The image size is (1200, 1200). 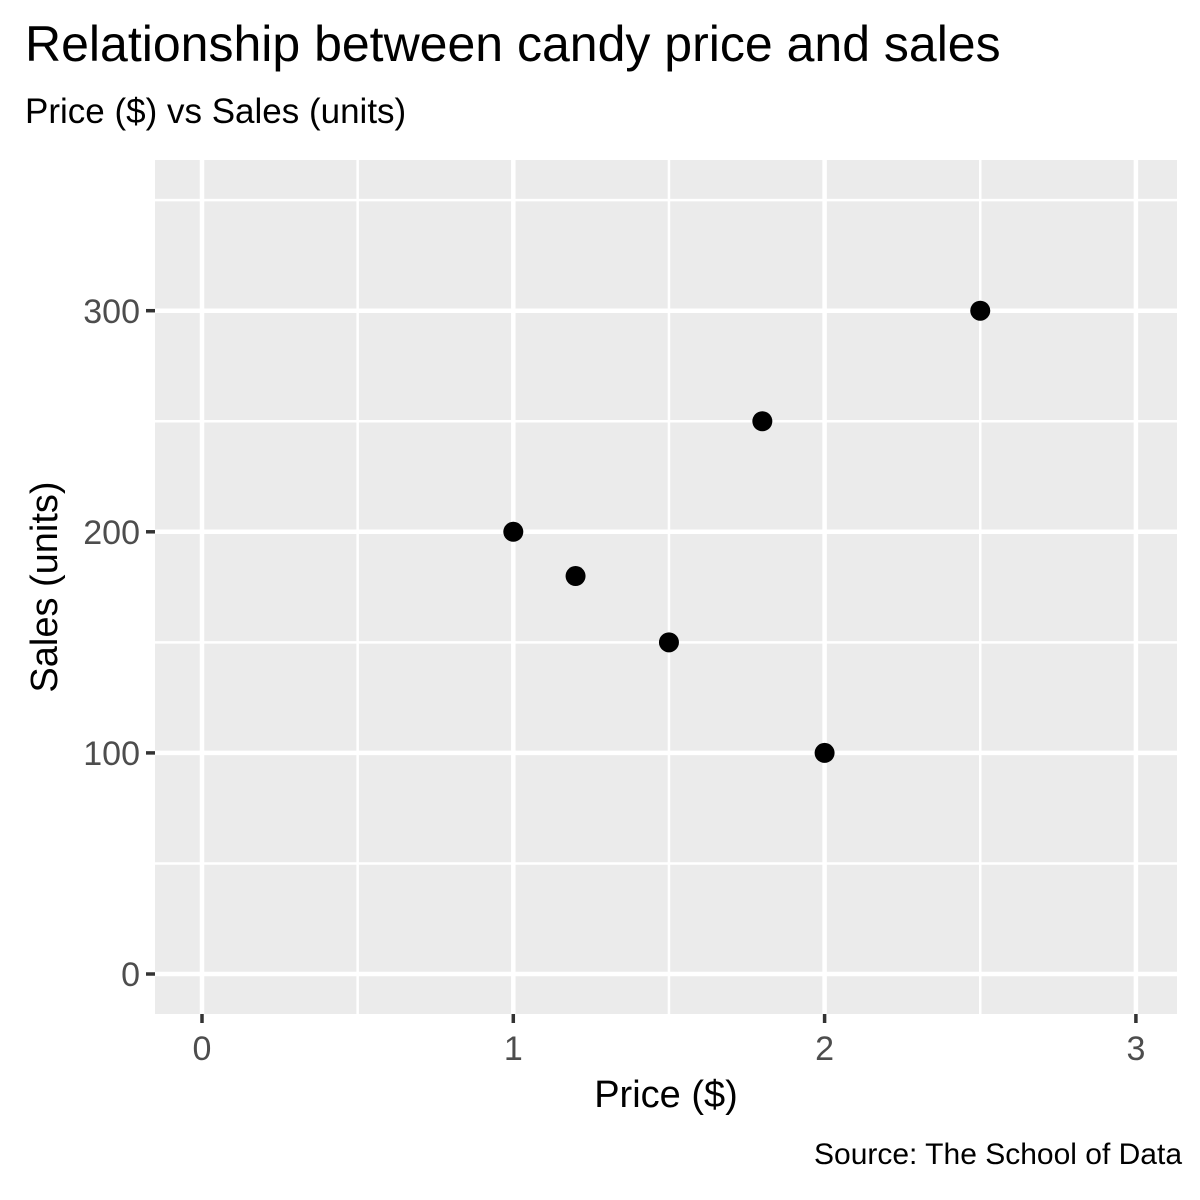 I want to click on y-tick-label: 0, so click(x=130, y=975).